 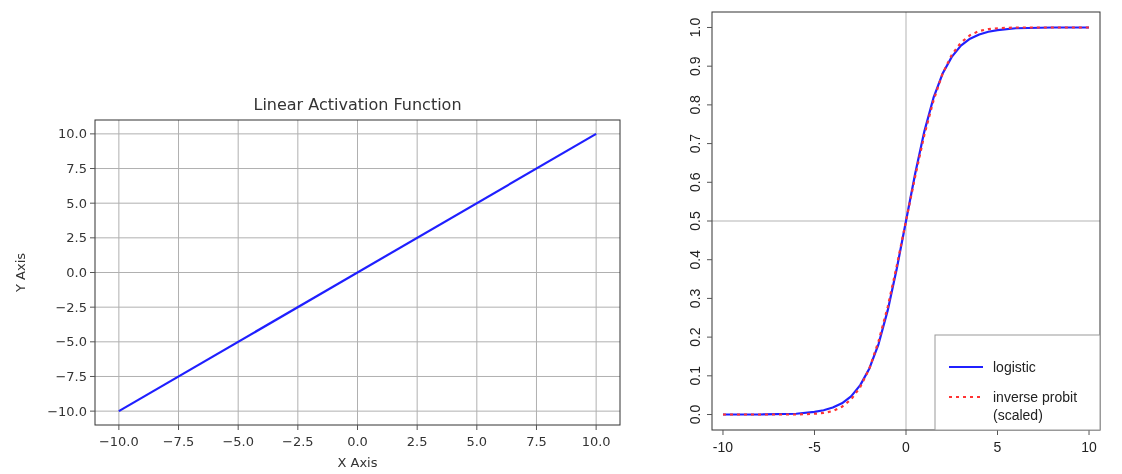 What do you see at coordinates (814, 447) in the screenshot?
I see `x-tick-label: -5` at bounding box center [814, 447].